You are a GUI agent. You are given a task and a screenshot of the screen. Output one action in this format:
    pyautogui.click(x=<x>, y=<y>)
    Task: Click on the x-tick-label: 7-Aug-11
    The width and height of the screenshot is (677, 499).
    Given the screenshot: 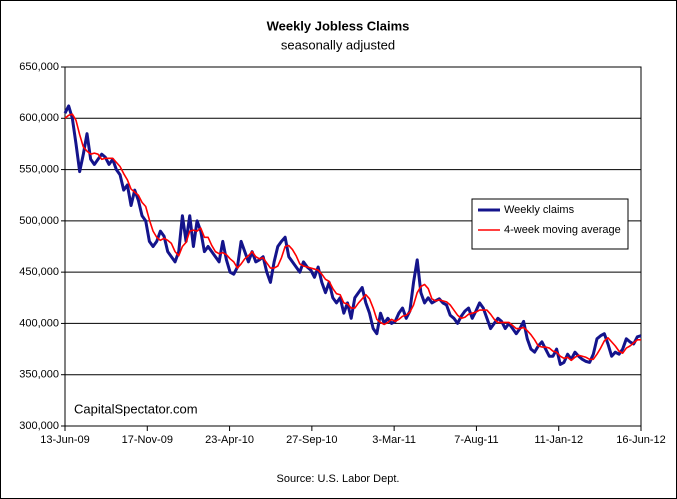 What is the action you would take?
    pyautogui.click(x=476, y=440)
    